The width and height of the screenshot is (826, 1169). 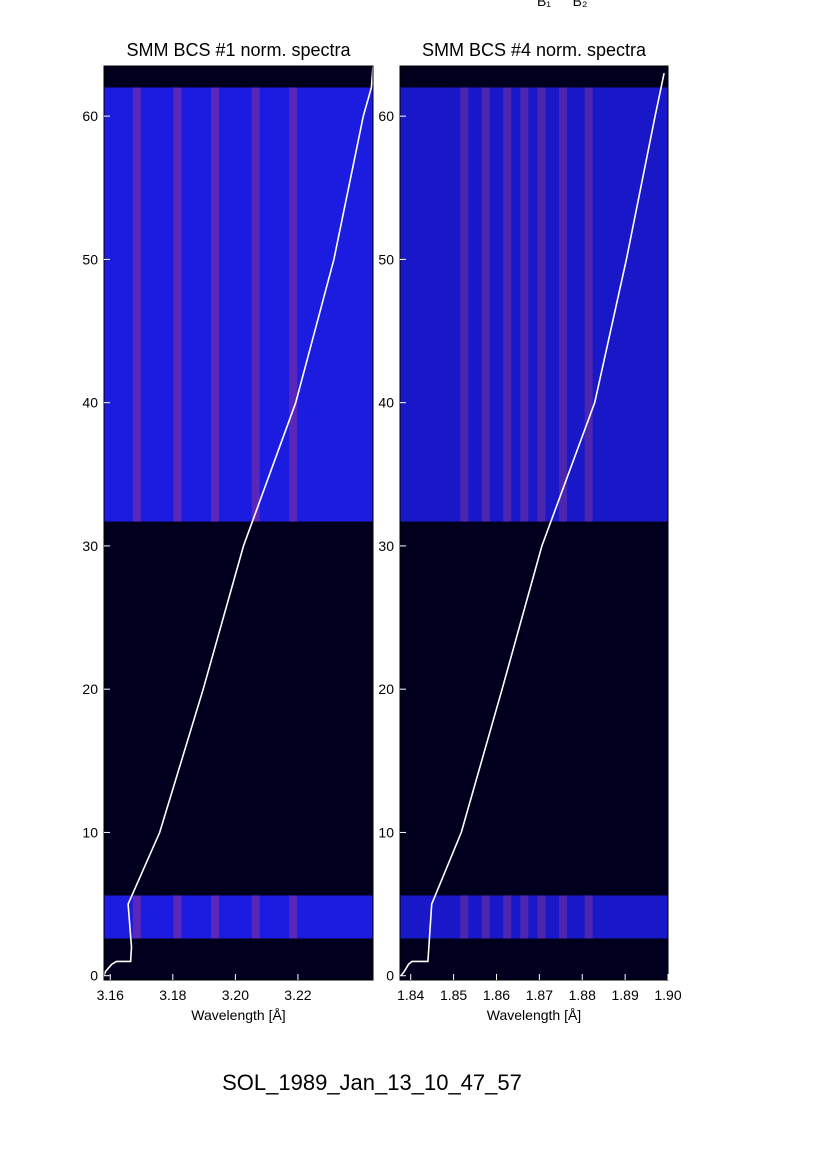 I want to click on x-tick-label: 3.16, so click(x=110, y=995).